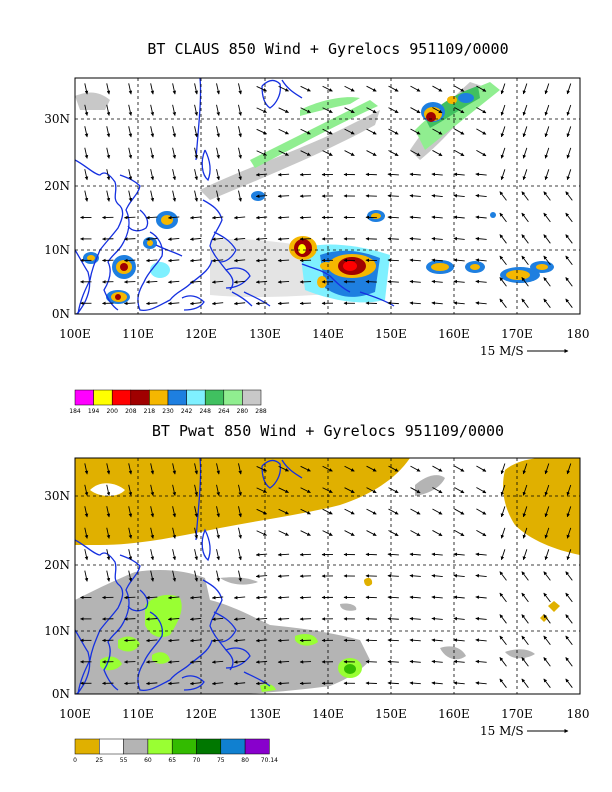 The height and width of the screenshot is (792, 612). I want to click on colorbar-label: 55, so click(124, 760).